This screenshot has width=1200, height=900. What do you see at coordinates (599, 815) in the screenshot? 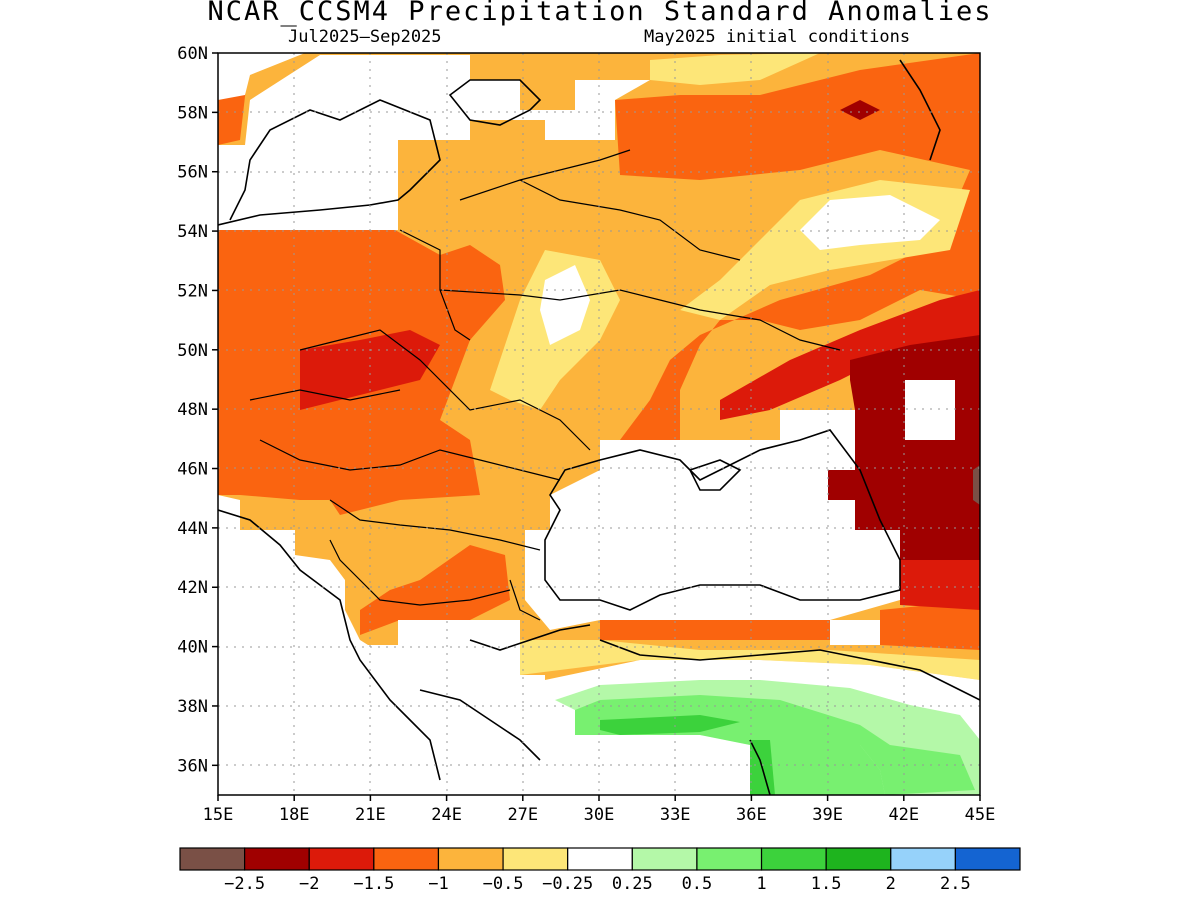
I see `lon-tick-label: 30E` at bounding box center [599, 815].